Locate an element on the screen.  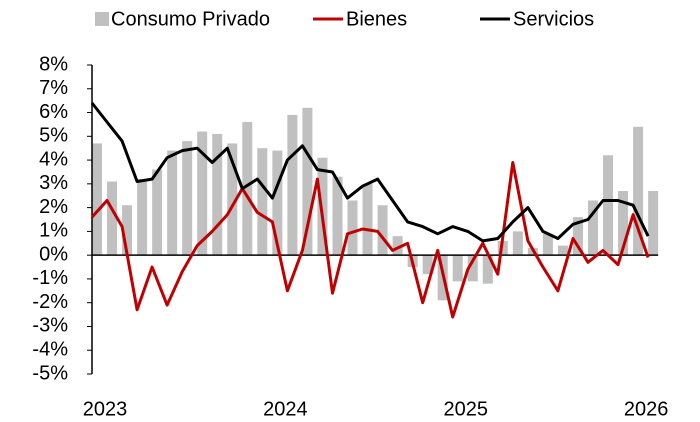
y-tick-label: -3% is located at coordinates (50, 326).